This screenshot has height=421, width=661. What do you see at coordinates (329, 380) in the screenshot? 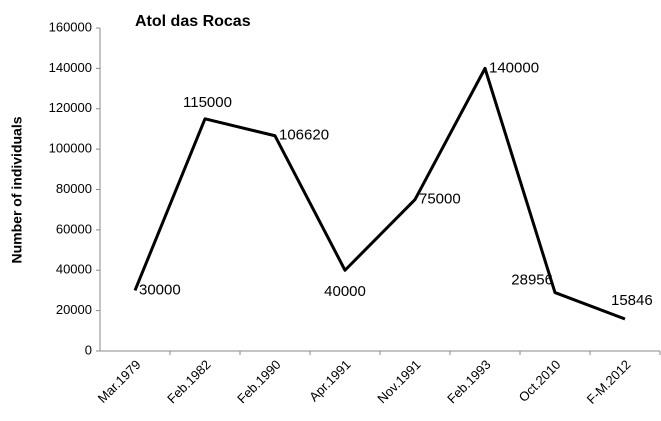
I see `x-tick-label: Apr.1991` at bounding box center [329, 380].